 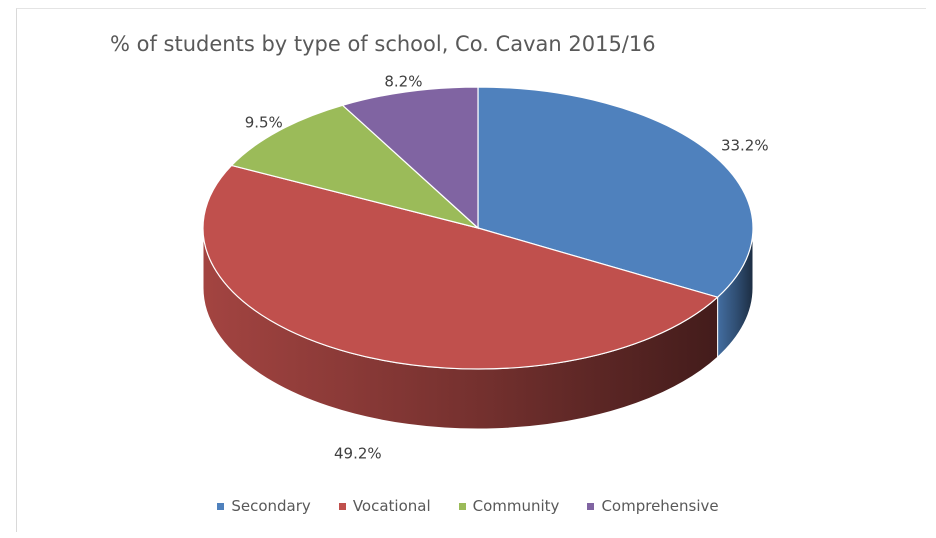 I want to click on legend-item-community: Community, so click(x=509, y=506).